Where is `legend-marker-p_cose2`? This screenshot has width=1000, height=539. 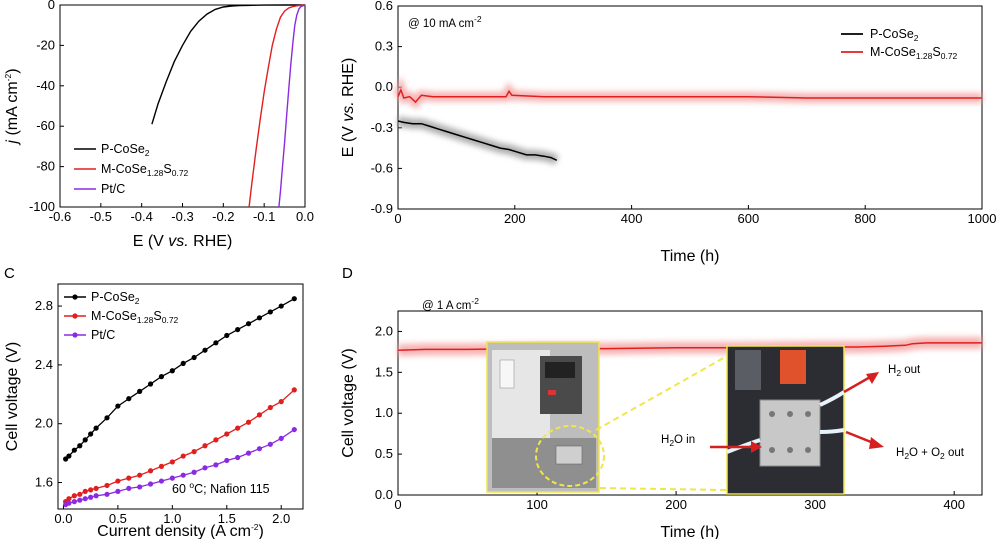 legend-marker-p_cose2 is located at coordinates (75, 297).